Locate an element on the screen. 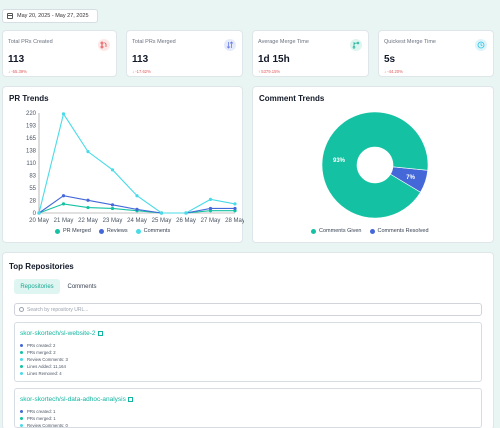  list-item: PRs merged: 2 is located at coordinates (44, 352).